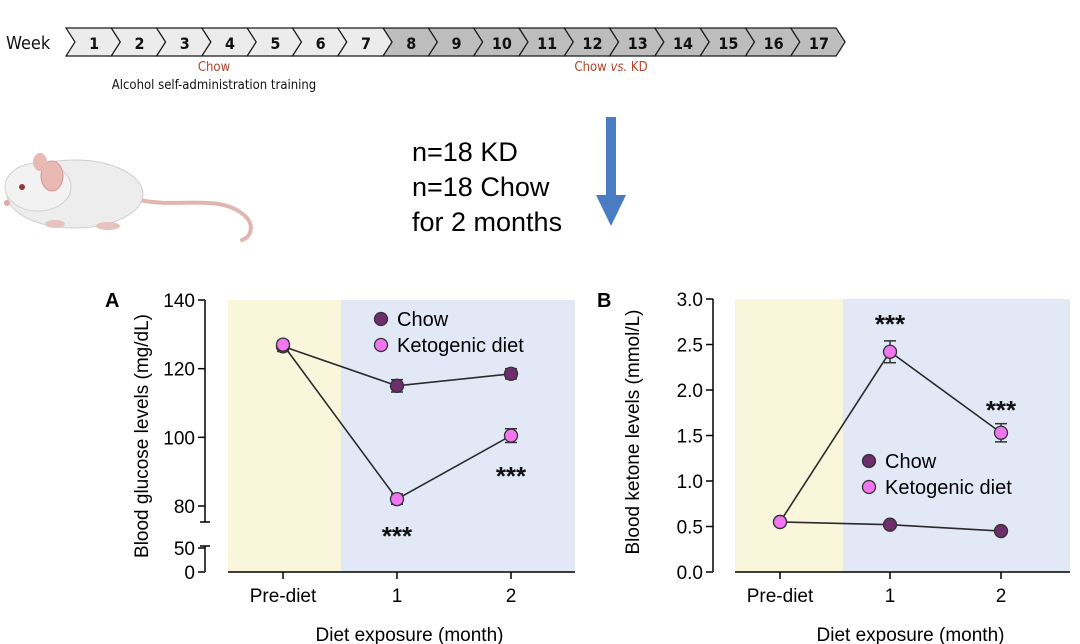 Image resolution: width=1080 pixels, height=644 pixels. Describe the element at coordinates (184, 549) in the screenshot. I see `y-tick-label: 50` at that location.